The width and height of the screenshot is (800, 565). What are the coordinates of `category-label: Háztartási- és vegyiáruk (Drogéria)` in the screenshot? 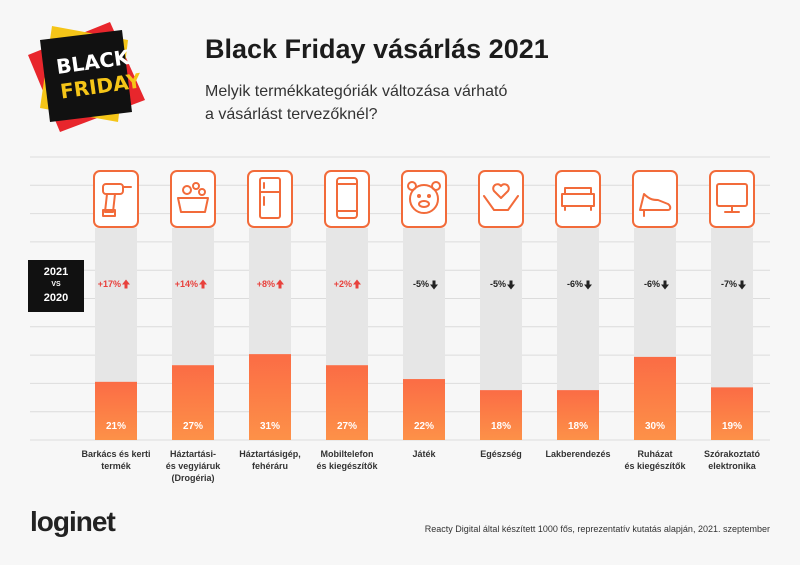 It's located at (193, 466).